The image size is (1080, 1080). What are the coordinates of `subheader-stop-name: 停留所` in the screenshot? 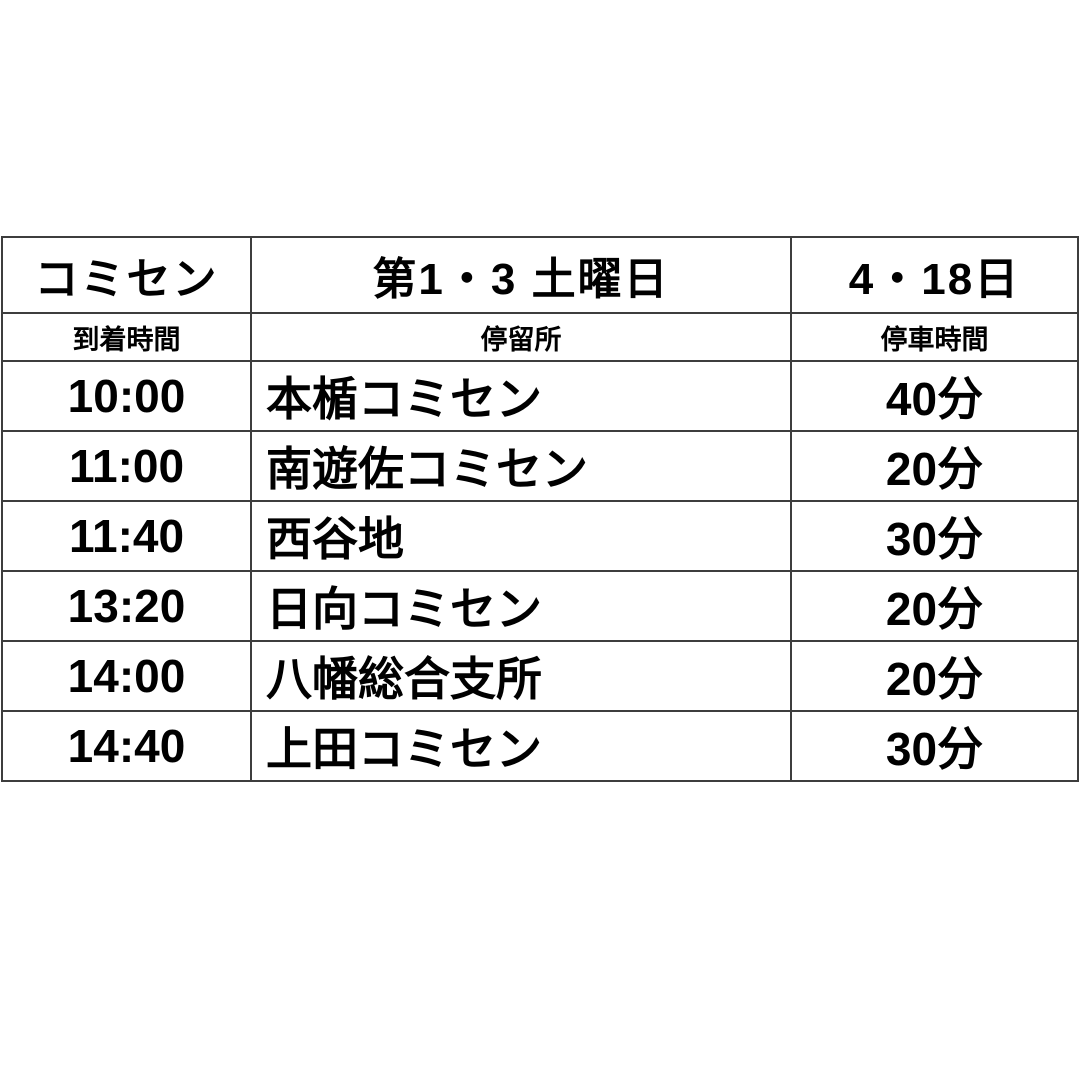 It's located at (521, 337).